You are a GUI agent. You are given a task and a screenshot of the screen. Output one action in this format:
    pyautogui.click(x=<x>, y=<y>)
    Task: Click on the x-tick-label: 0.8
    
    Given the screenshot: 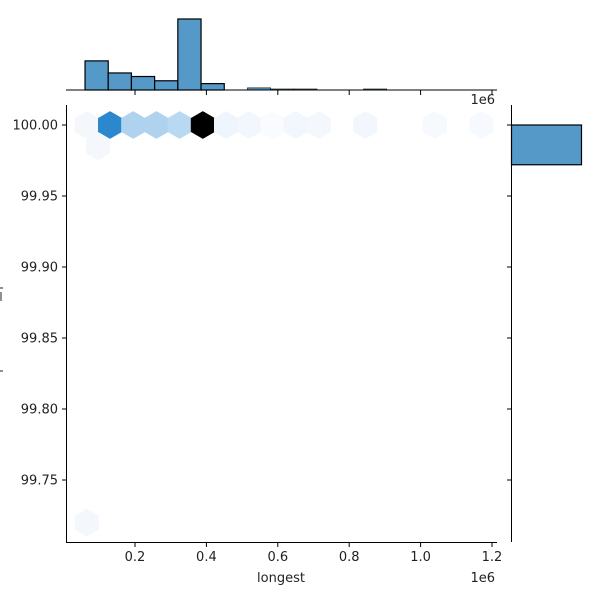 What is the action you would take?
    pyautogui.click(x=349, y=557)
    